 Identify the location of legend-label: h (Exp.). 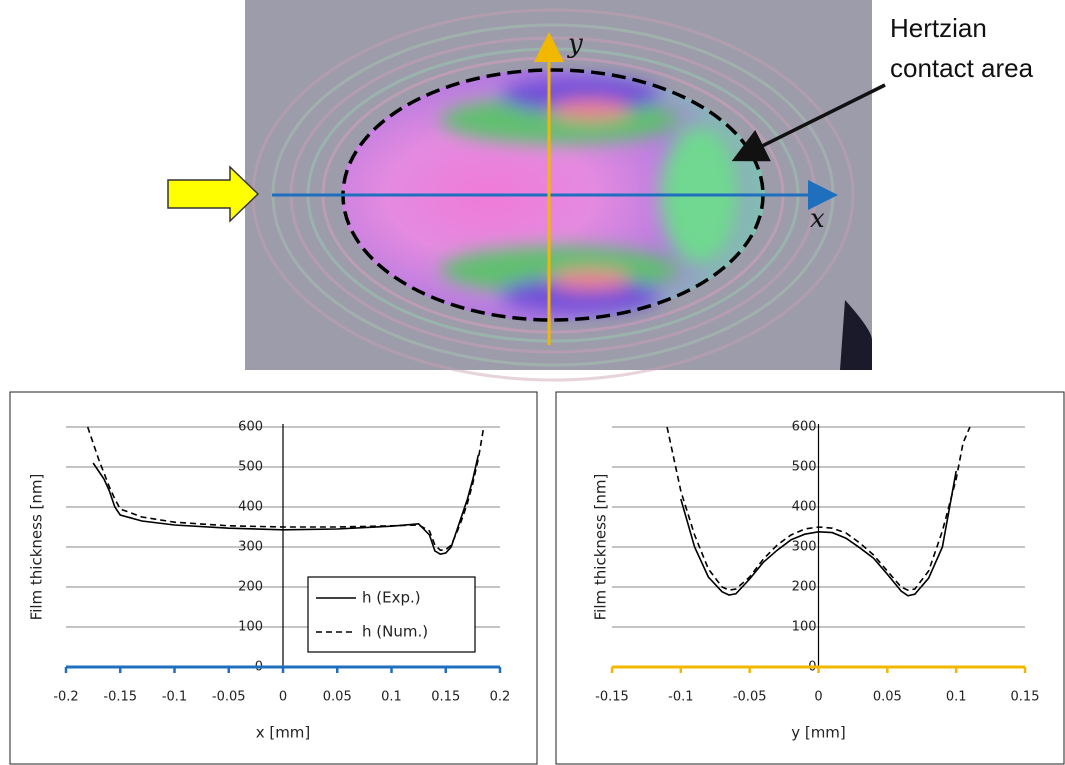
(391, 598).